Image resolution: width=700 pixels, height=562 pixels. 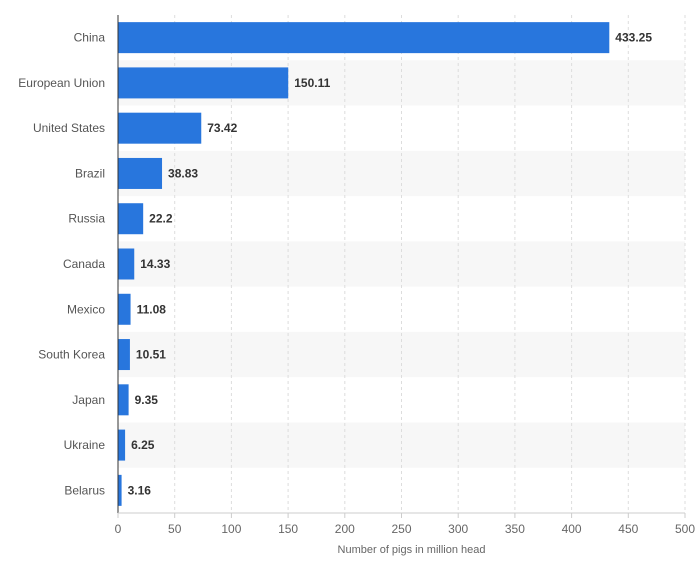 I want to click on value-label: 150.11, so click(x=312, y=83).